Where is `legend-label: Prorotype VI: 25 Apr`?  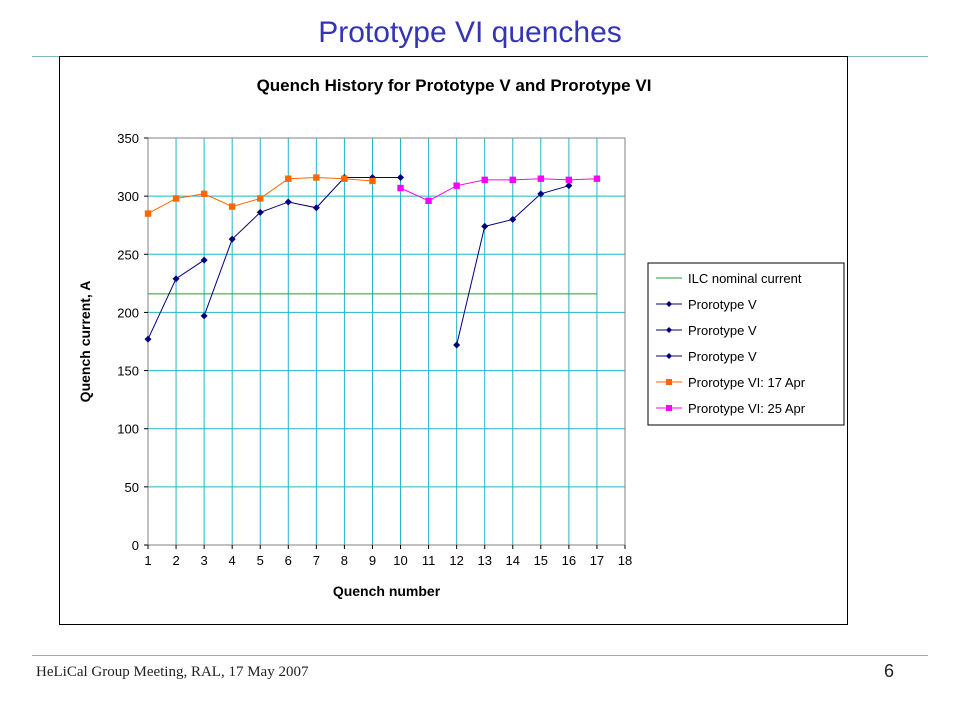
legend-label: Prorotype VI: 25 Apr is located at coordinates (747, 408).